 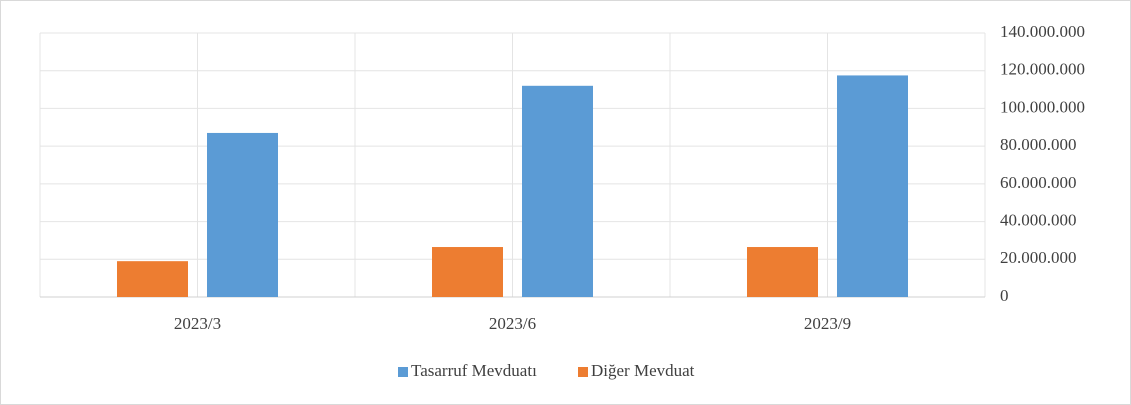 I want to click on x-tick-label: 2023/3, so click(x=197, y=323).